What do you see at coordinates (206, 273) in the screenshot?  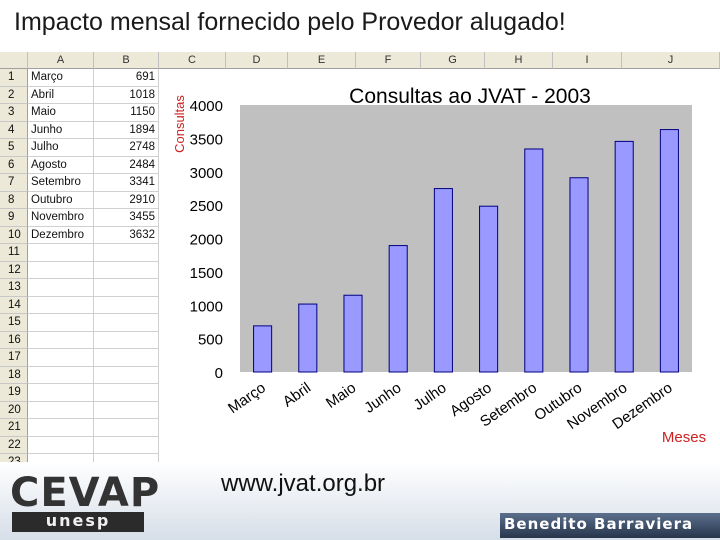 I see `y-tick-label: 1500` at bounding box center [206, 273].